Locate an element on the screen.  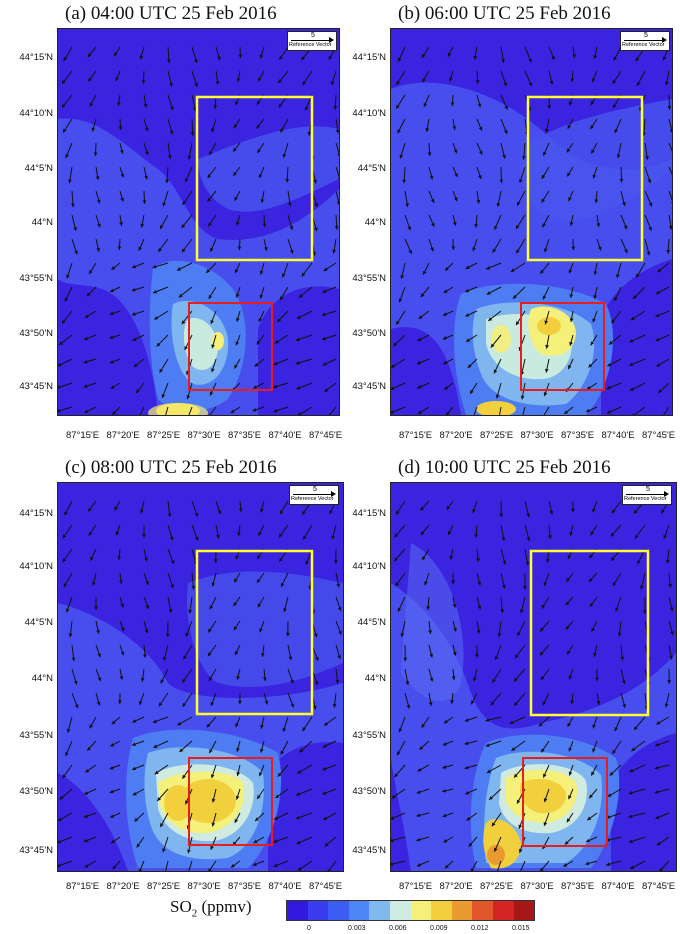
panel-c-lat-tick: 44°10'N is located at coordinates (36, 566).